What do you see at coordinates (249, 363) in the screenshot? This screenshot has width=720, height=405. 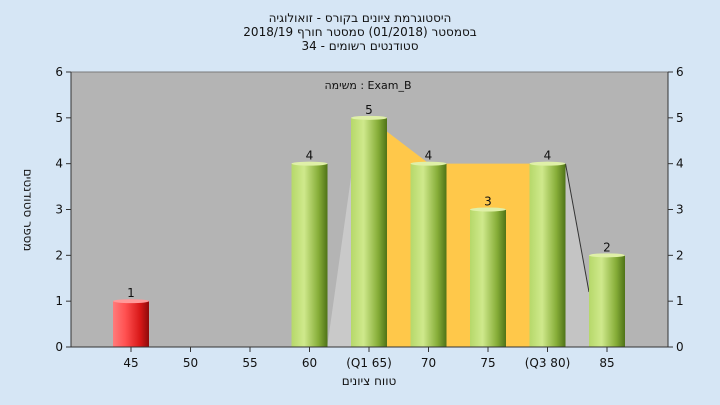 I see `x-tick-label: 55` at bounding box center [249, 363].